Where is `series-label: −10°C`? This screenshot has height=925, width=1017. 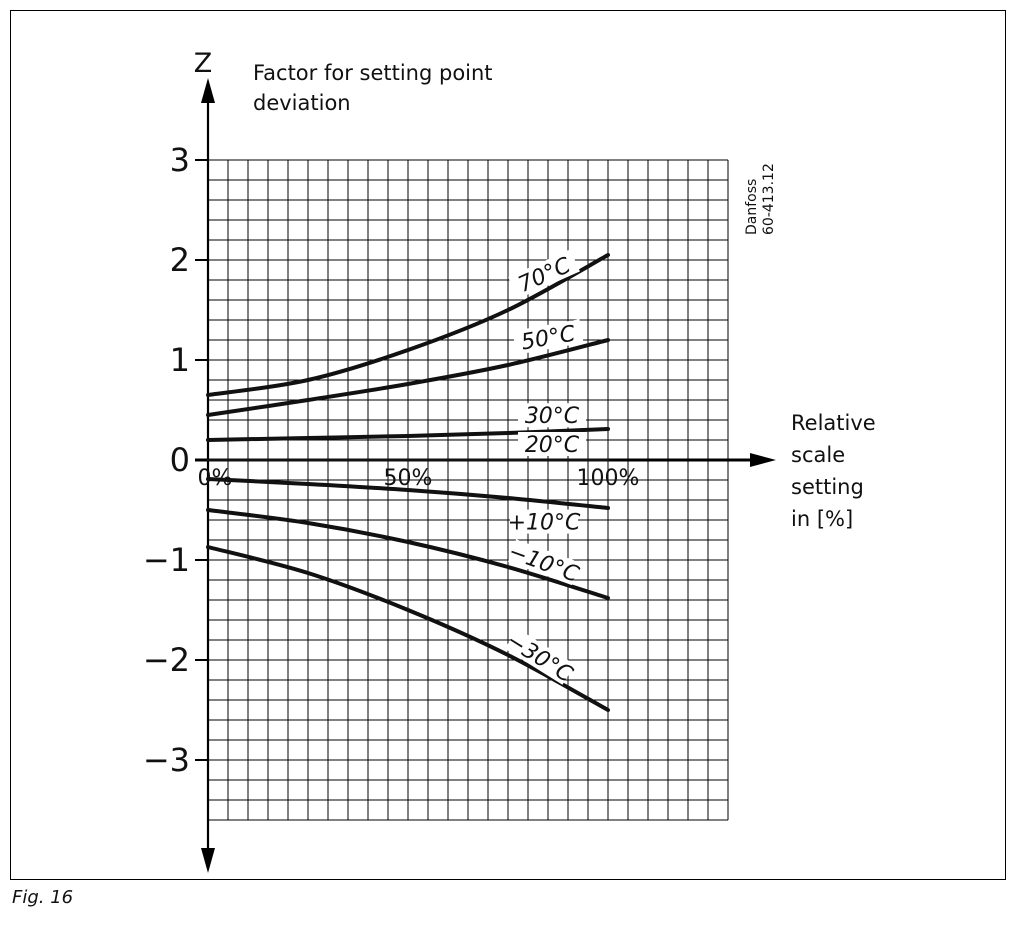 series-label: −10°C is located at coordinates (544, 563).